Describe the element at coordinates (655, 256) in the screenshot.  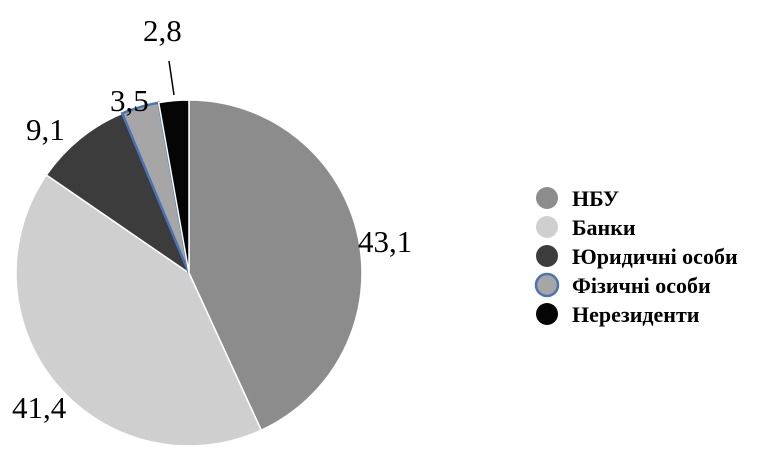
I see `legend-label-3: Юридичні особи` at that location.